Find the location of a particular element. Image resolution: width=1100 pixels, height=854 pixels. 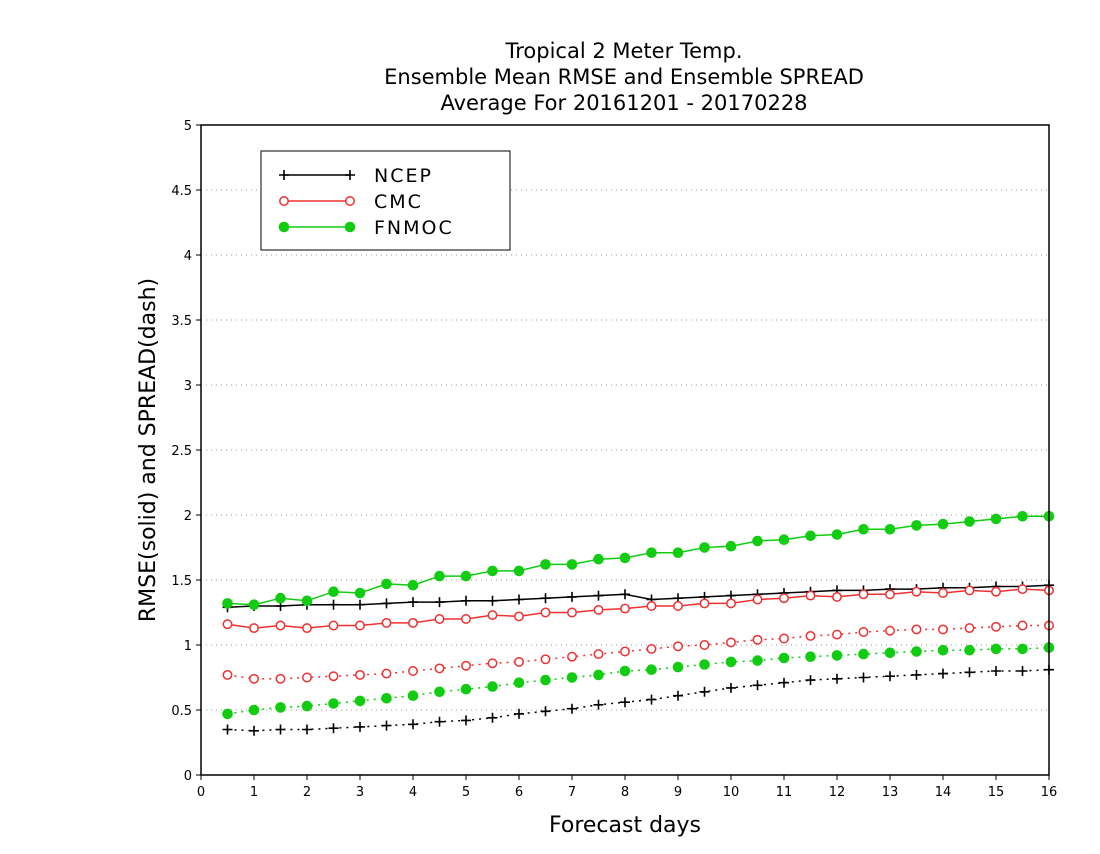

x-axis: 0 1 2 3 4 5 6 7 8 9 10 11 12 13 14 15 16 is located at coordinates (627, 787).